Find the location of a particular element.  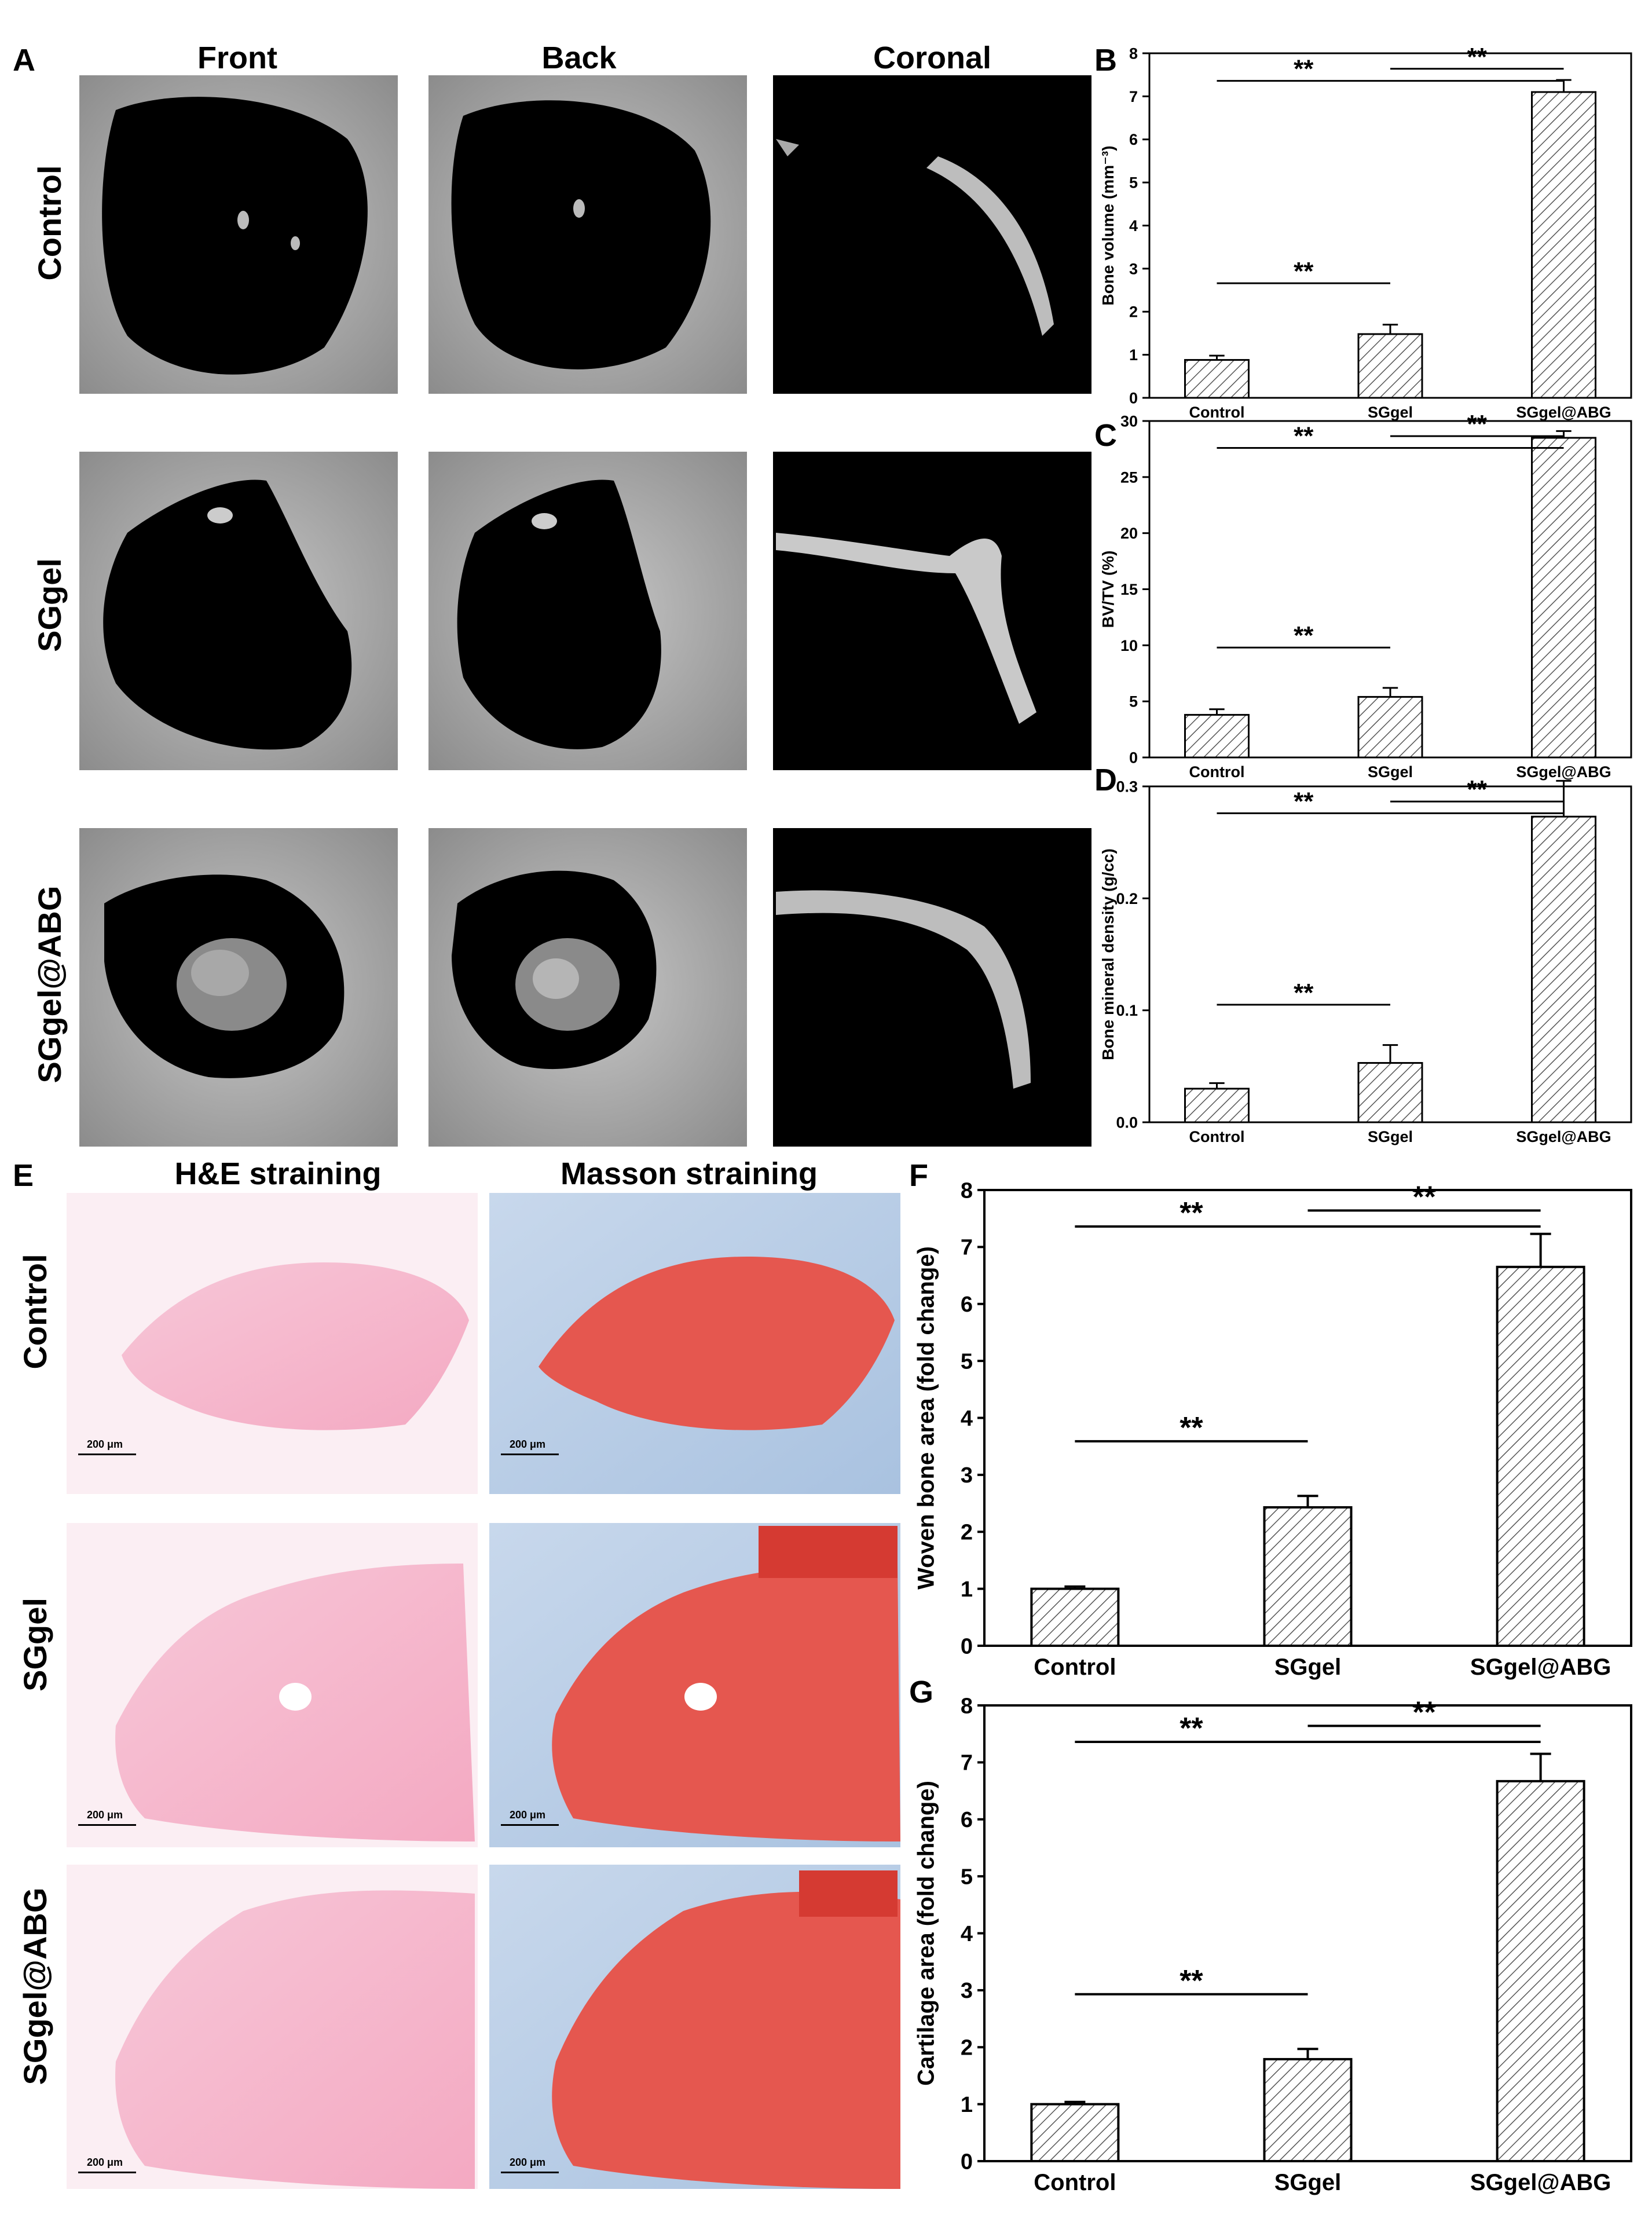

row-label-sggel-a: SGgel is located at coordinates (50, 605).